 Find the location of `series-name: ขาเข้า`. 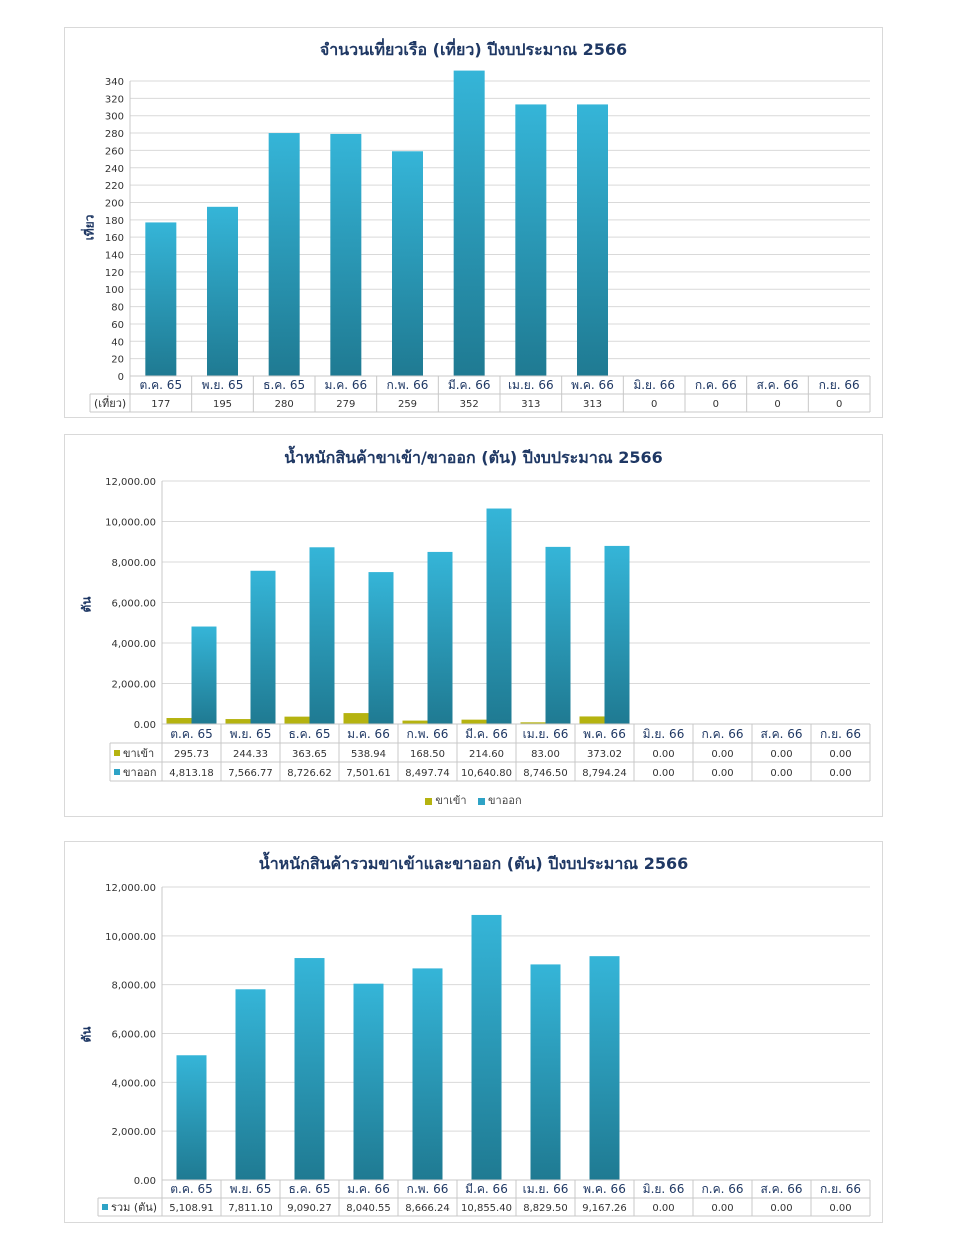

series-name: ขาเข้า is located at coordinates (138, 753).